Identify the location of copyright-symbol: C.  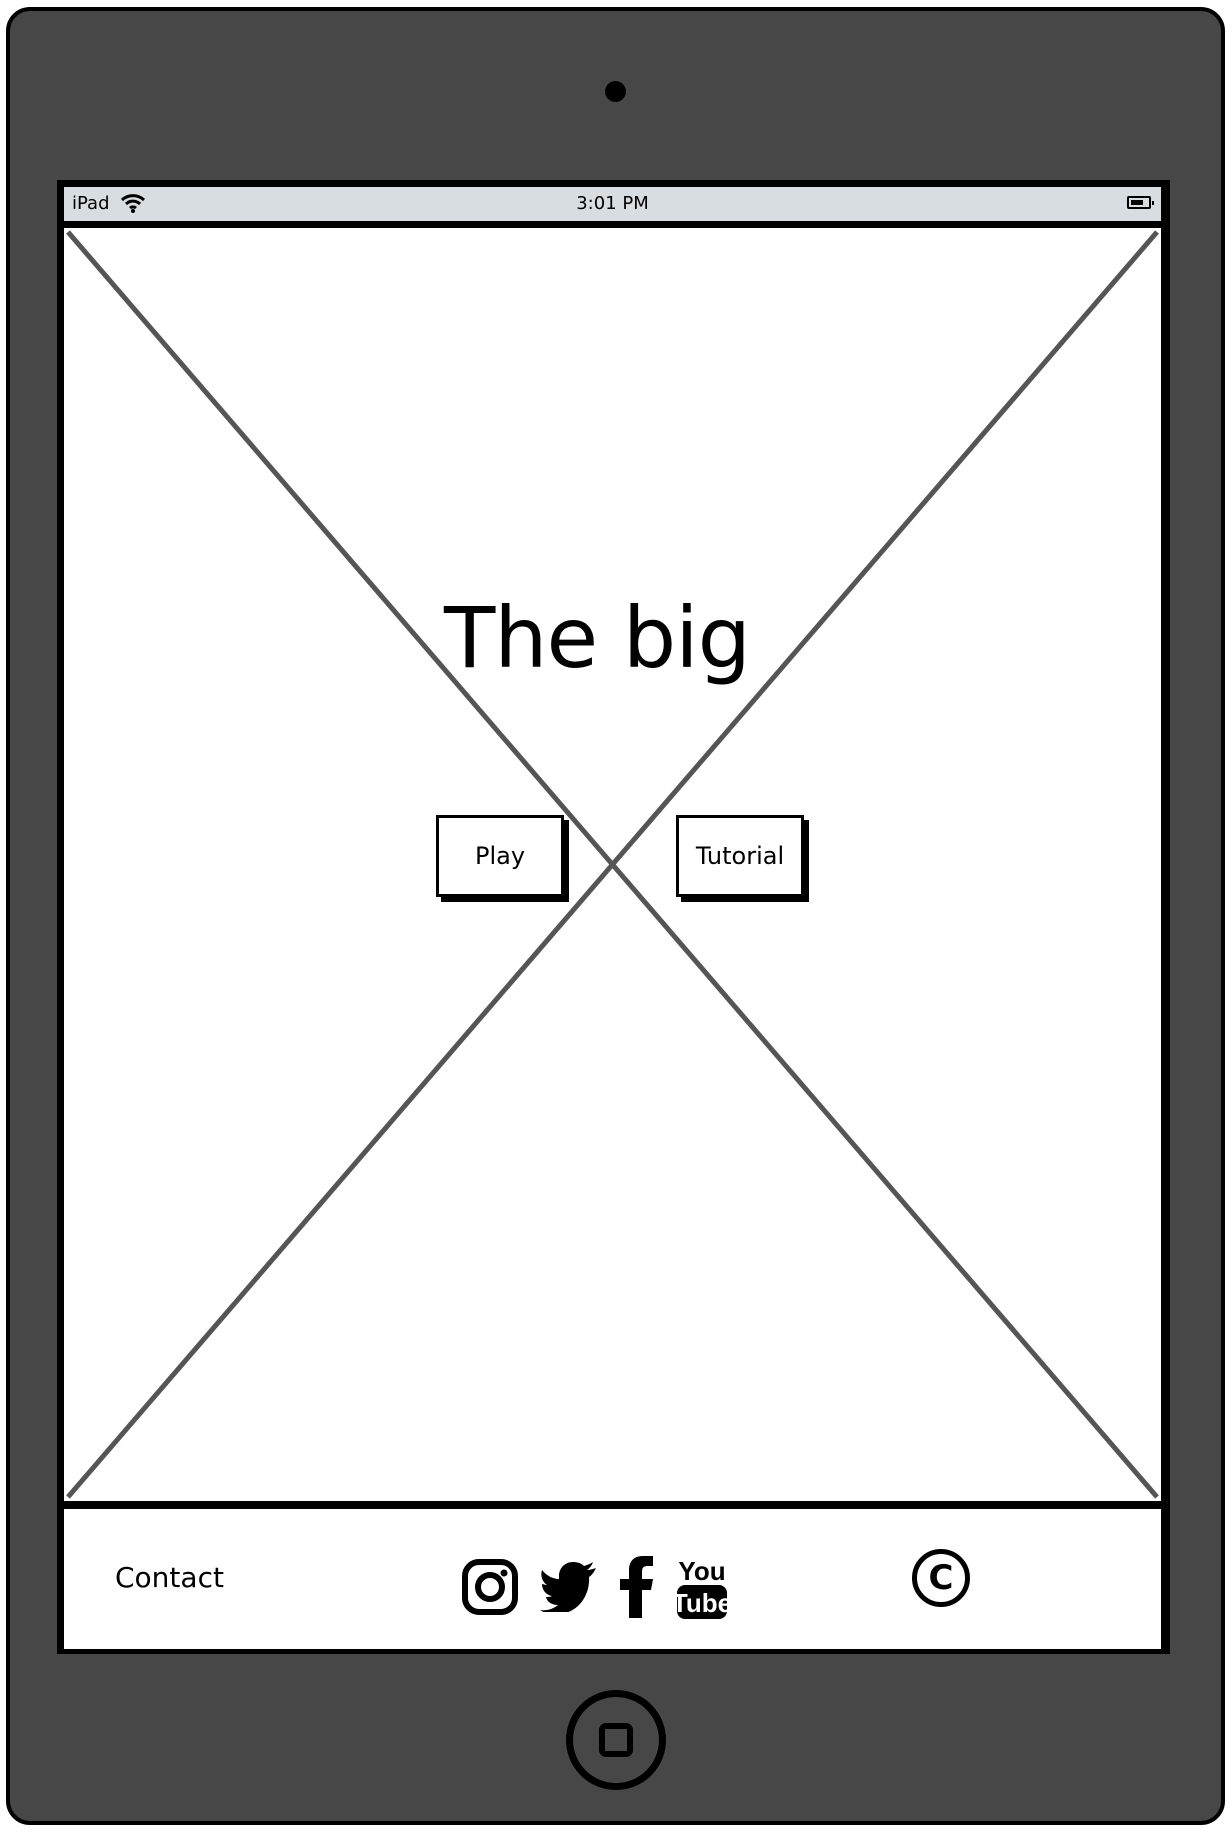
(941, 1578).